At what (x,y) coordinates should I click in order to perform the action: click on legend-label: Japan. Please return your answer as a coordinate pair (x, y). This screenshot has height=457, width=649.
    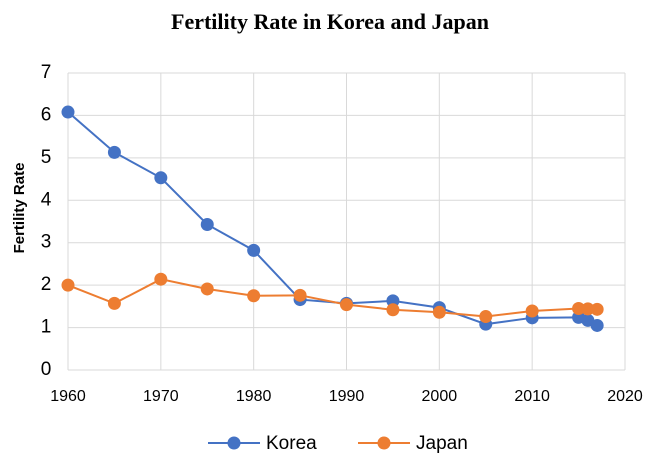
    Looking at the image, I should click on (442, 443).